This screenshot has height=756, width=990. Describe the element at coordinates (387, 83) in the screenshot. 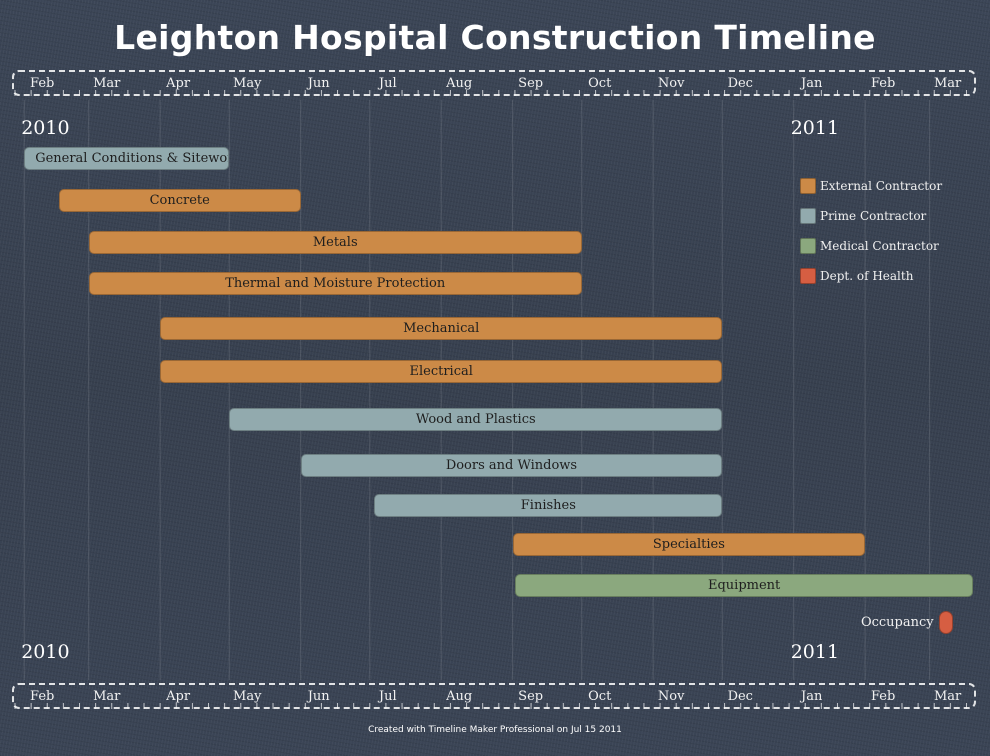

I see `top-month-label-5: Jul` at that location.